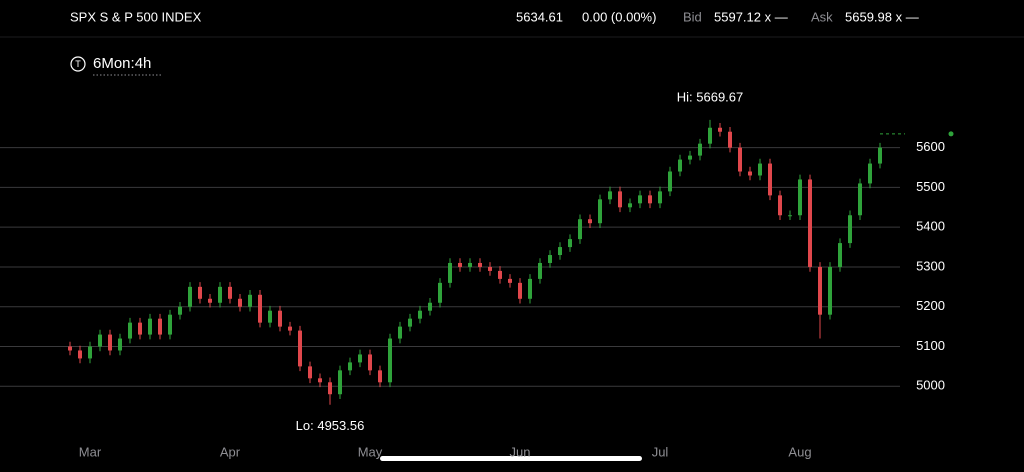 The image size is (1024, 472). Describe the element at coordinates (930, 305) in the screenshot. I see `y-tick-label: 5200` at that location.